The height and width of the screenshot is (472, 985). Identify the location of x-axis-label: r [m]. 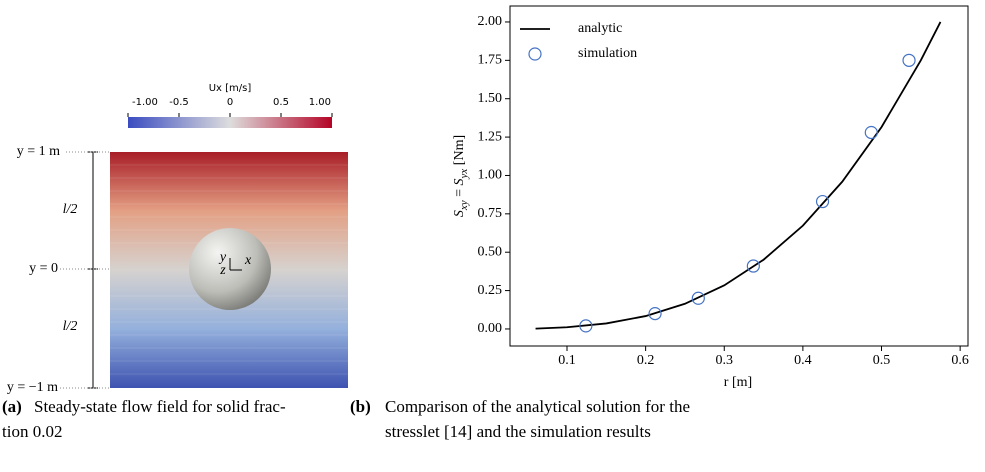
(738, 382).